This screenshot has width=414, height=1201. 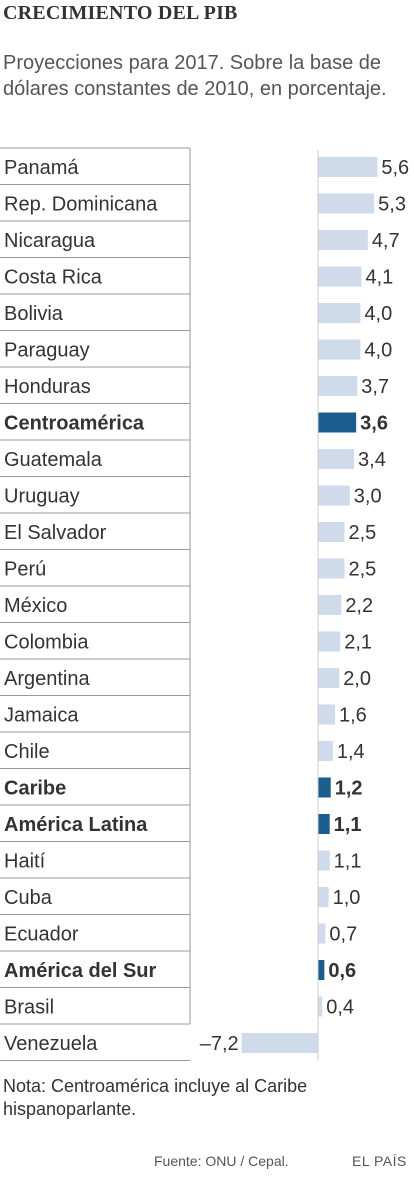 What do you see at coordinates (25, 862) in the screenshot?
I see `category-label: Haití` at bounding box center [25, 862].